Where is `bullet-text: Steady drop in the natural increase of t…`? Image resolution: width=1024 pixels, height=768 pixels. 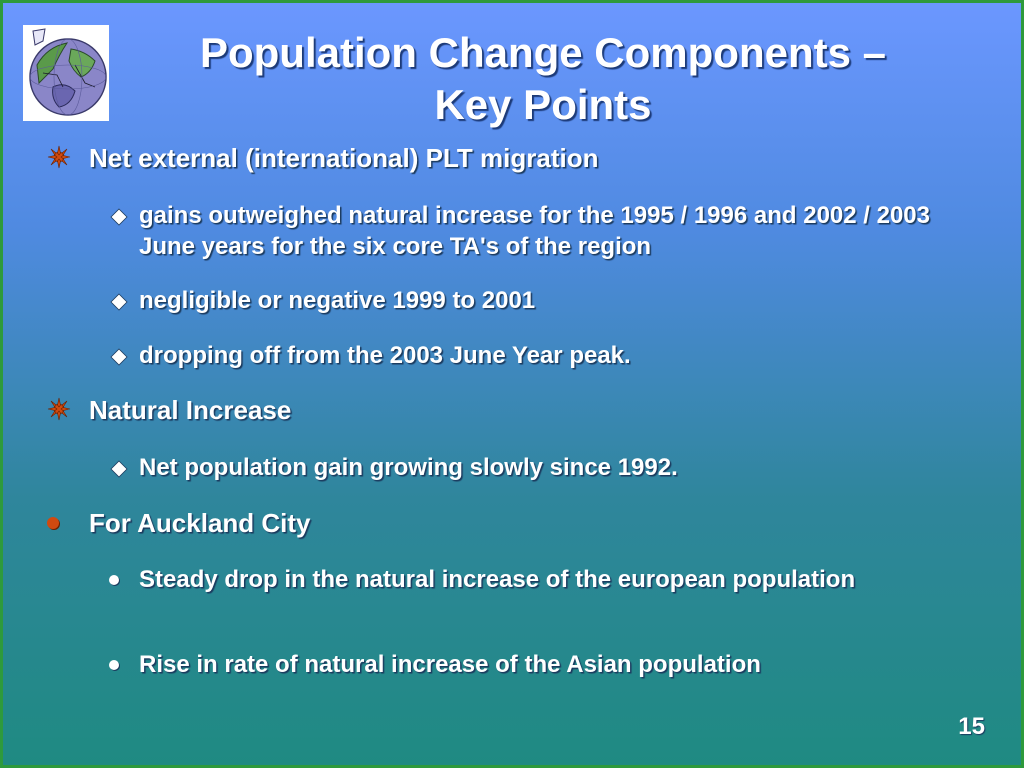 bullet-text: Steady drop in the natural increase of t… is located at coordinates (497, 579).